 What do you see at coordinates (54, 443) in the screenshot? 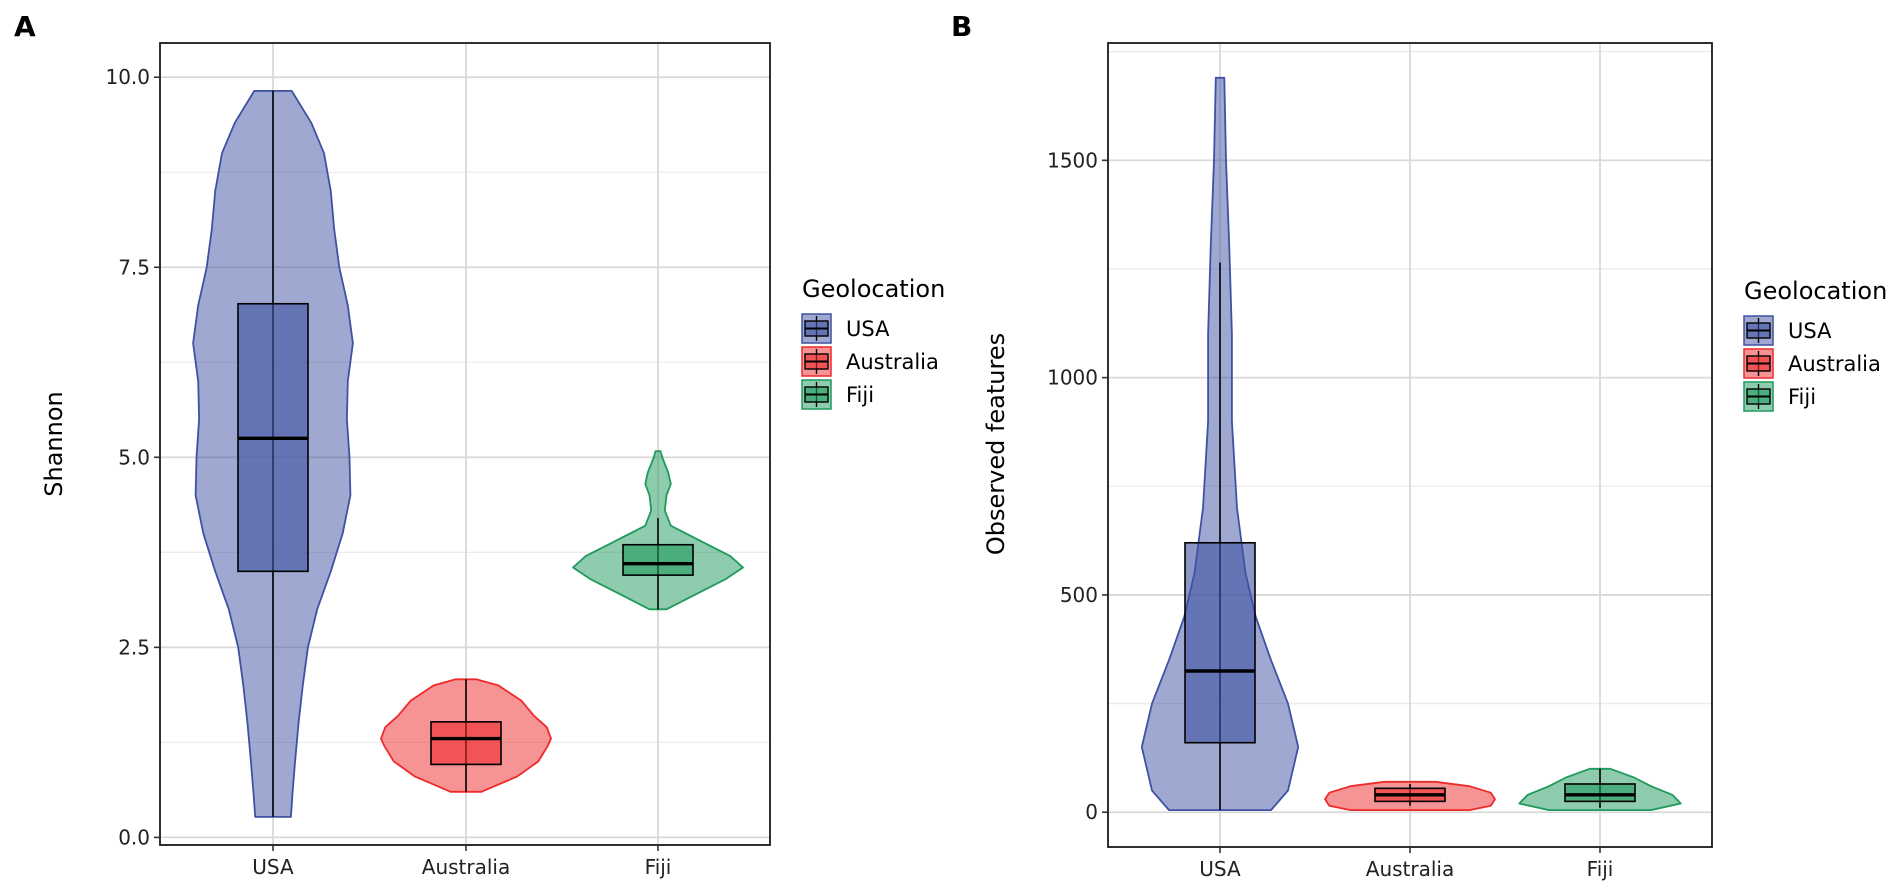
I see `y-axis-title: Shannon` at bounding box center [54, 443].